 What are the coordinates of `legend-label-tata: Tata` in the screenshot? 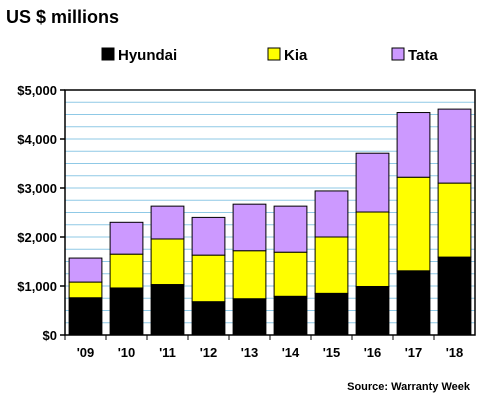 It's located at (423, 55).